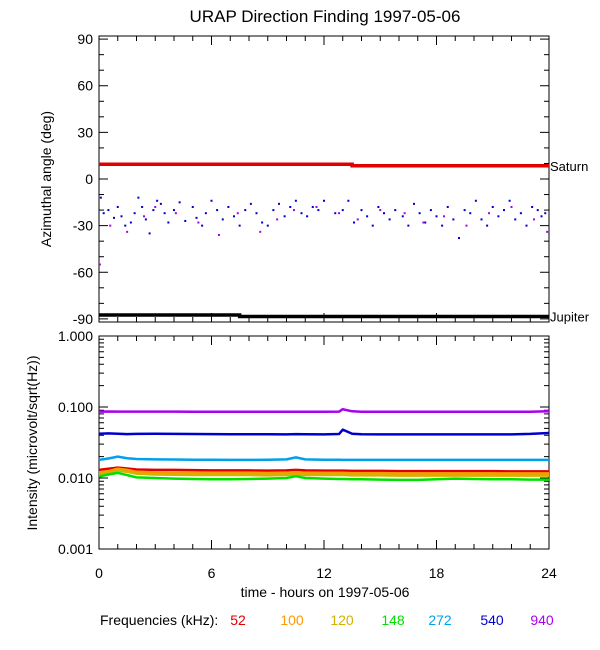 Image resolution: width=600 pixels, height=650 pixels. I want to click on frequency-legend: Frequencies (kHz): 52 100 120 148 272 540 940, so click(327, 620).